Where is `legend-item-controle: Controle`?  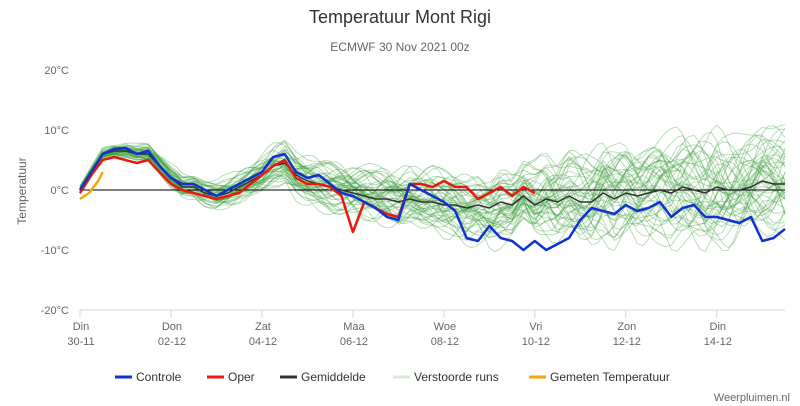
legend-item-controle: Controle is located at coordinates (148, 377).